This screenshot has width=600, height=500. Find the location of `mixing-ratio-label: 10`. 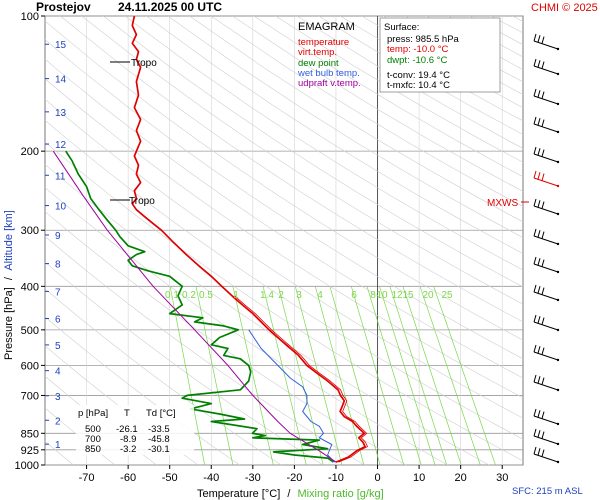

mixing-ratio-label: 10 is located at coordinates (382, 295).